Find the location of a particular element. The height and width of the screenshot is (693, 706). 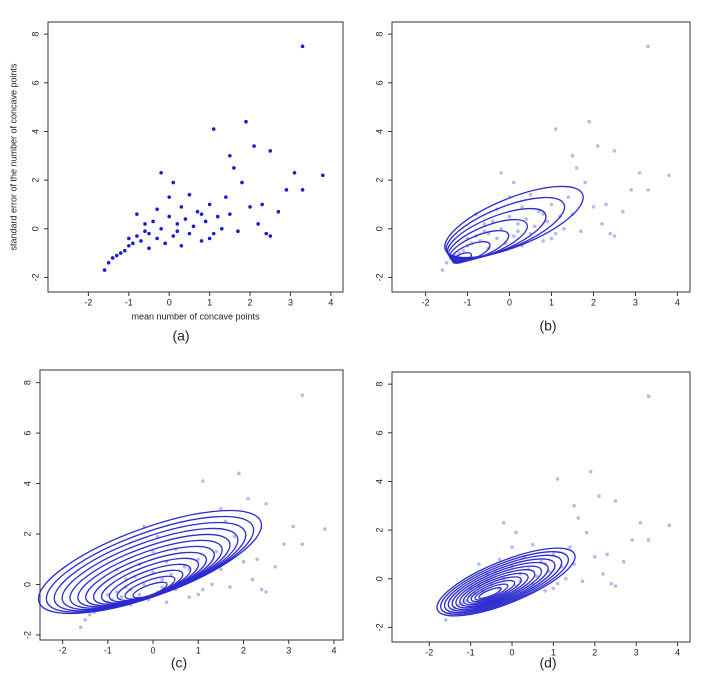

y-tick-label: -2 is located at coordinates (35, 277).